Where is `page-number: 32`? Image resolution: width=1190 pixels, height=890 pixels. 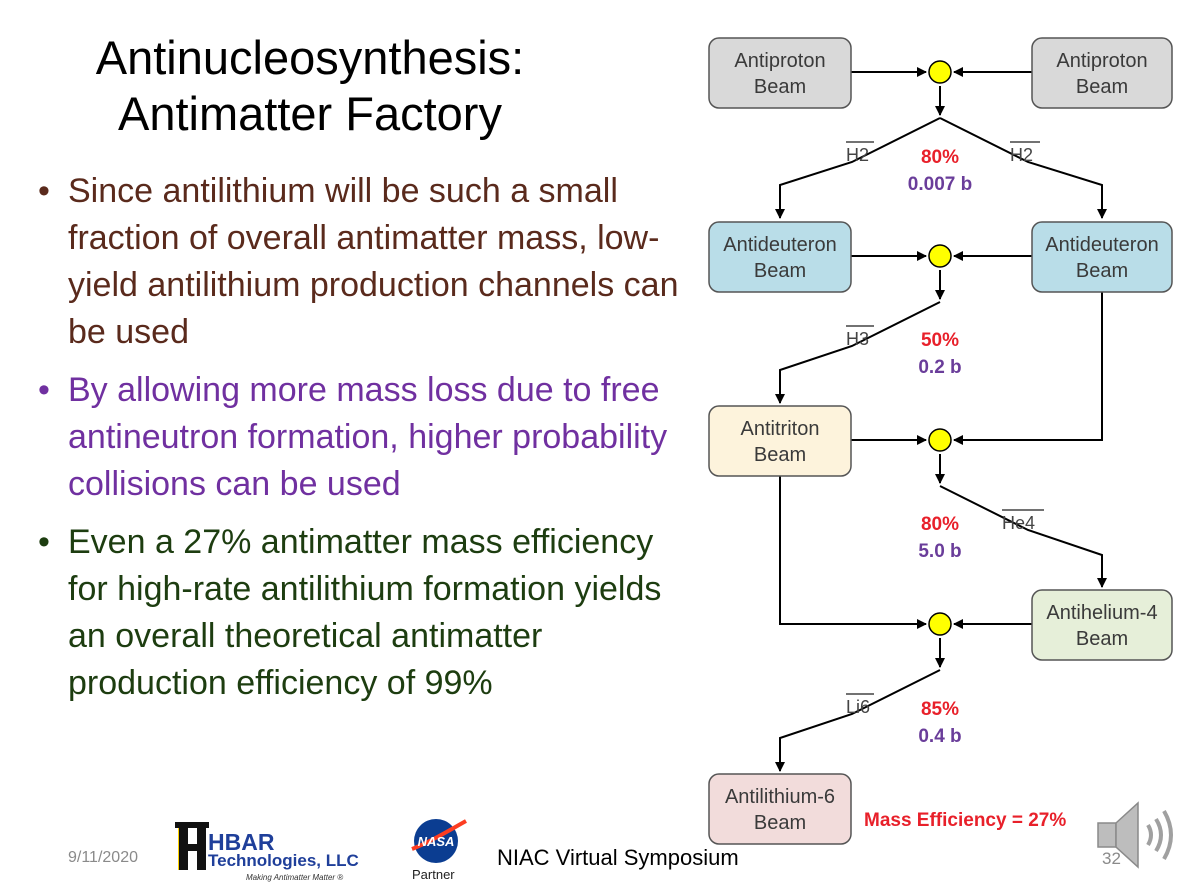
page-number: 32 is located at coordinates (1111, 858).